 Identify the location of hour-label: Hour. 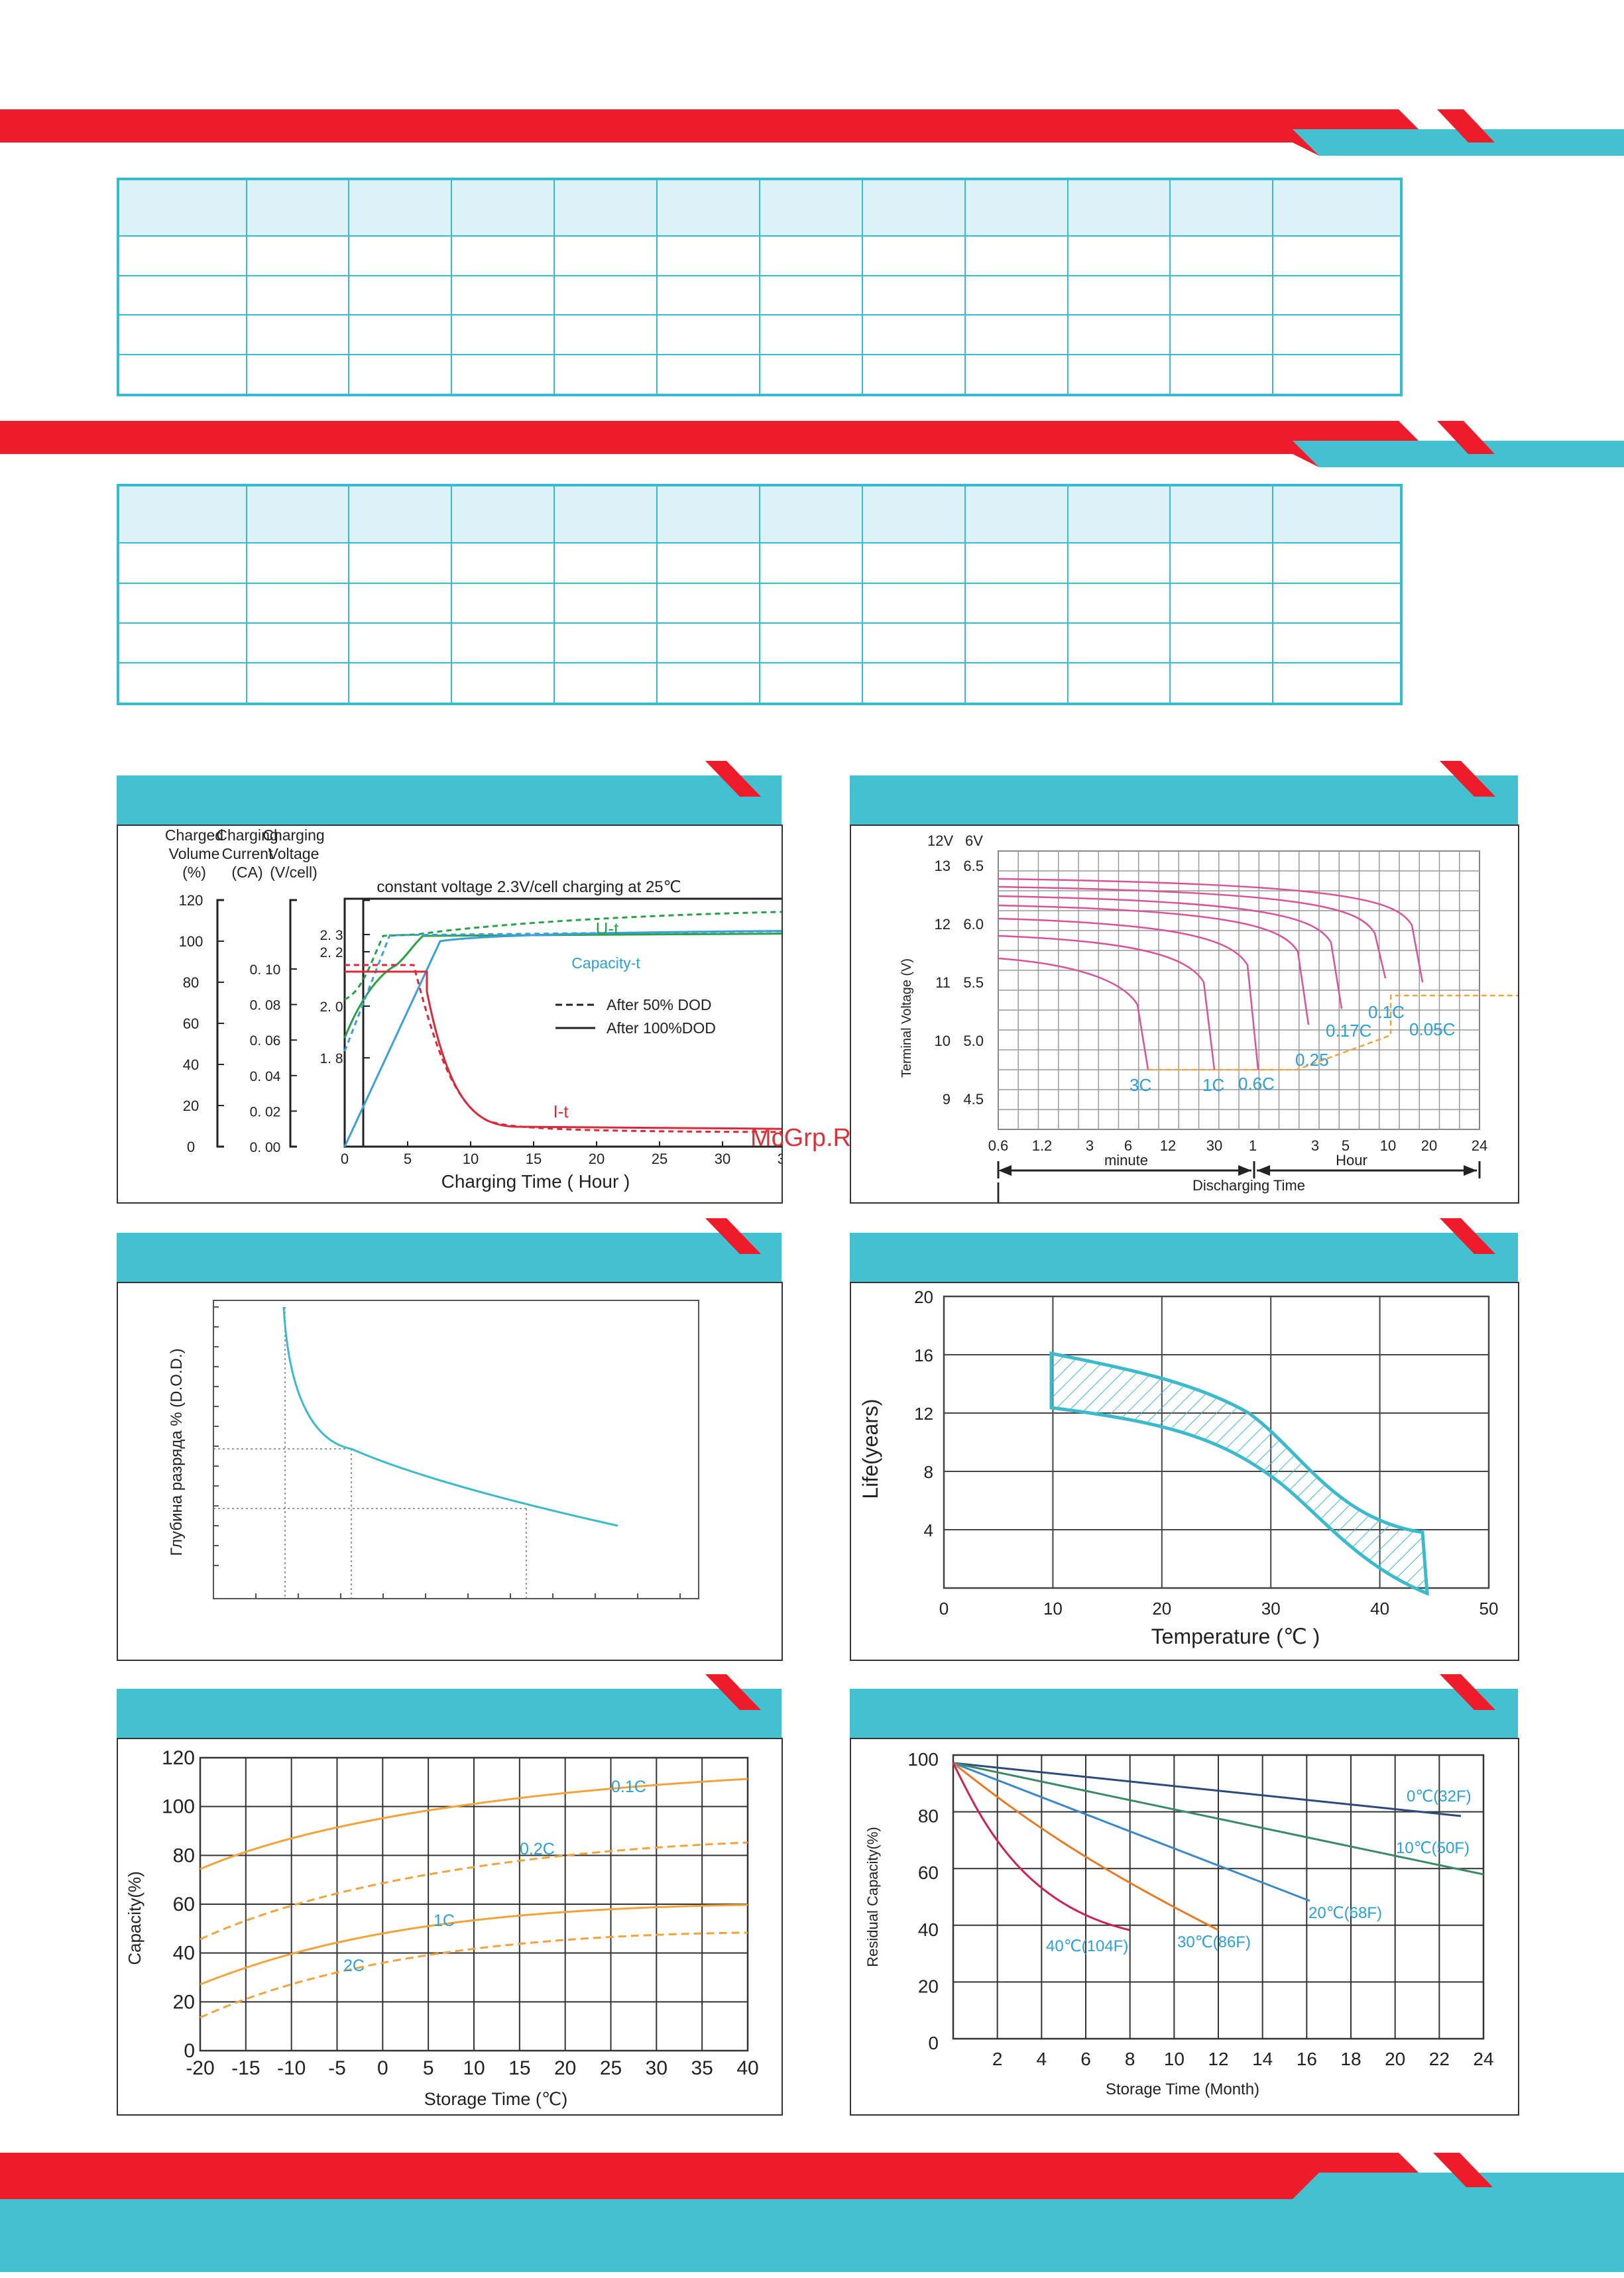
(1351, 1160).